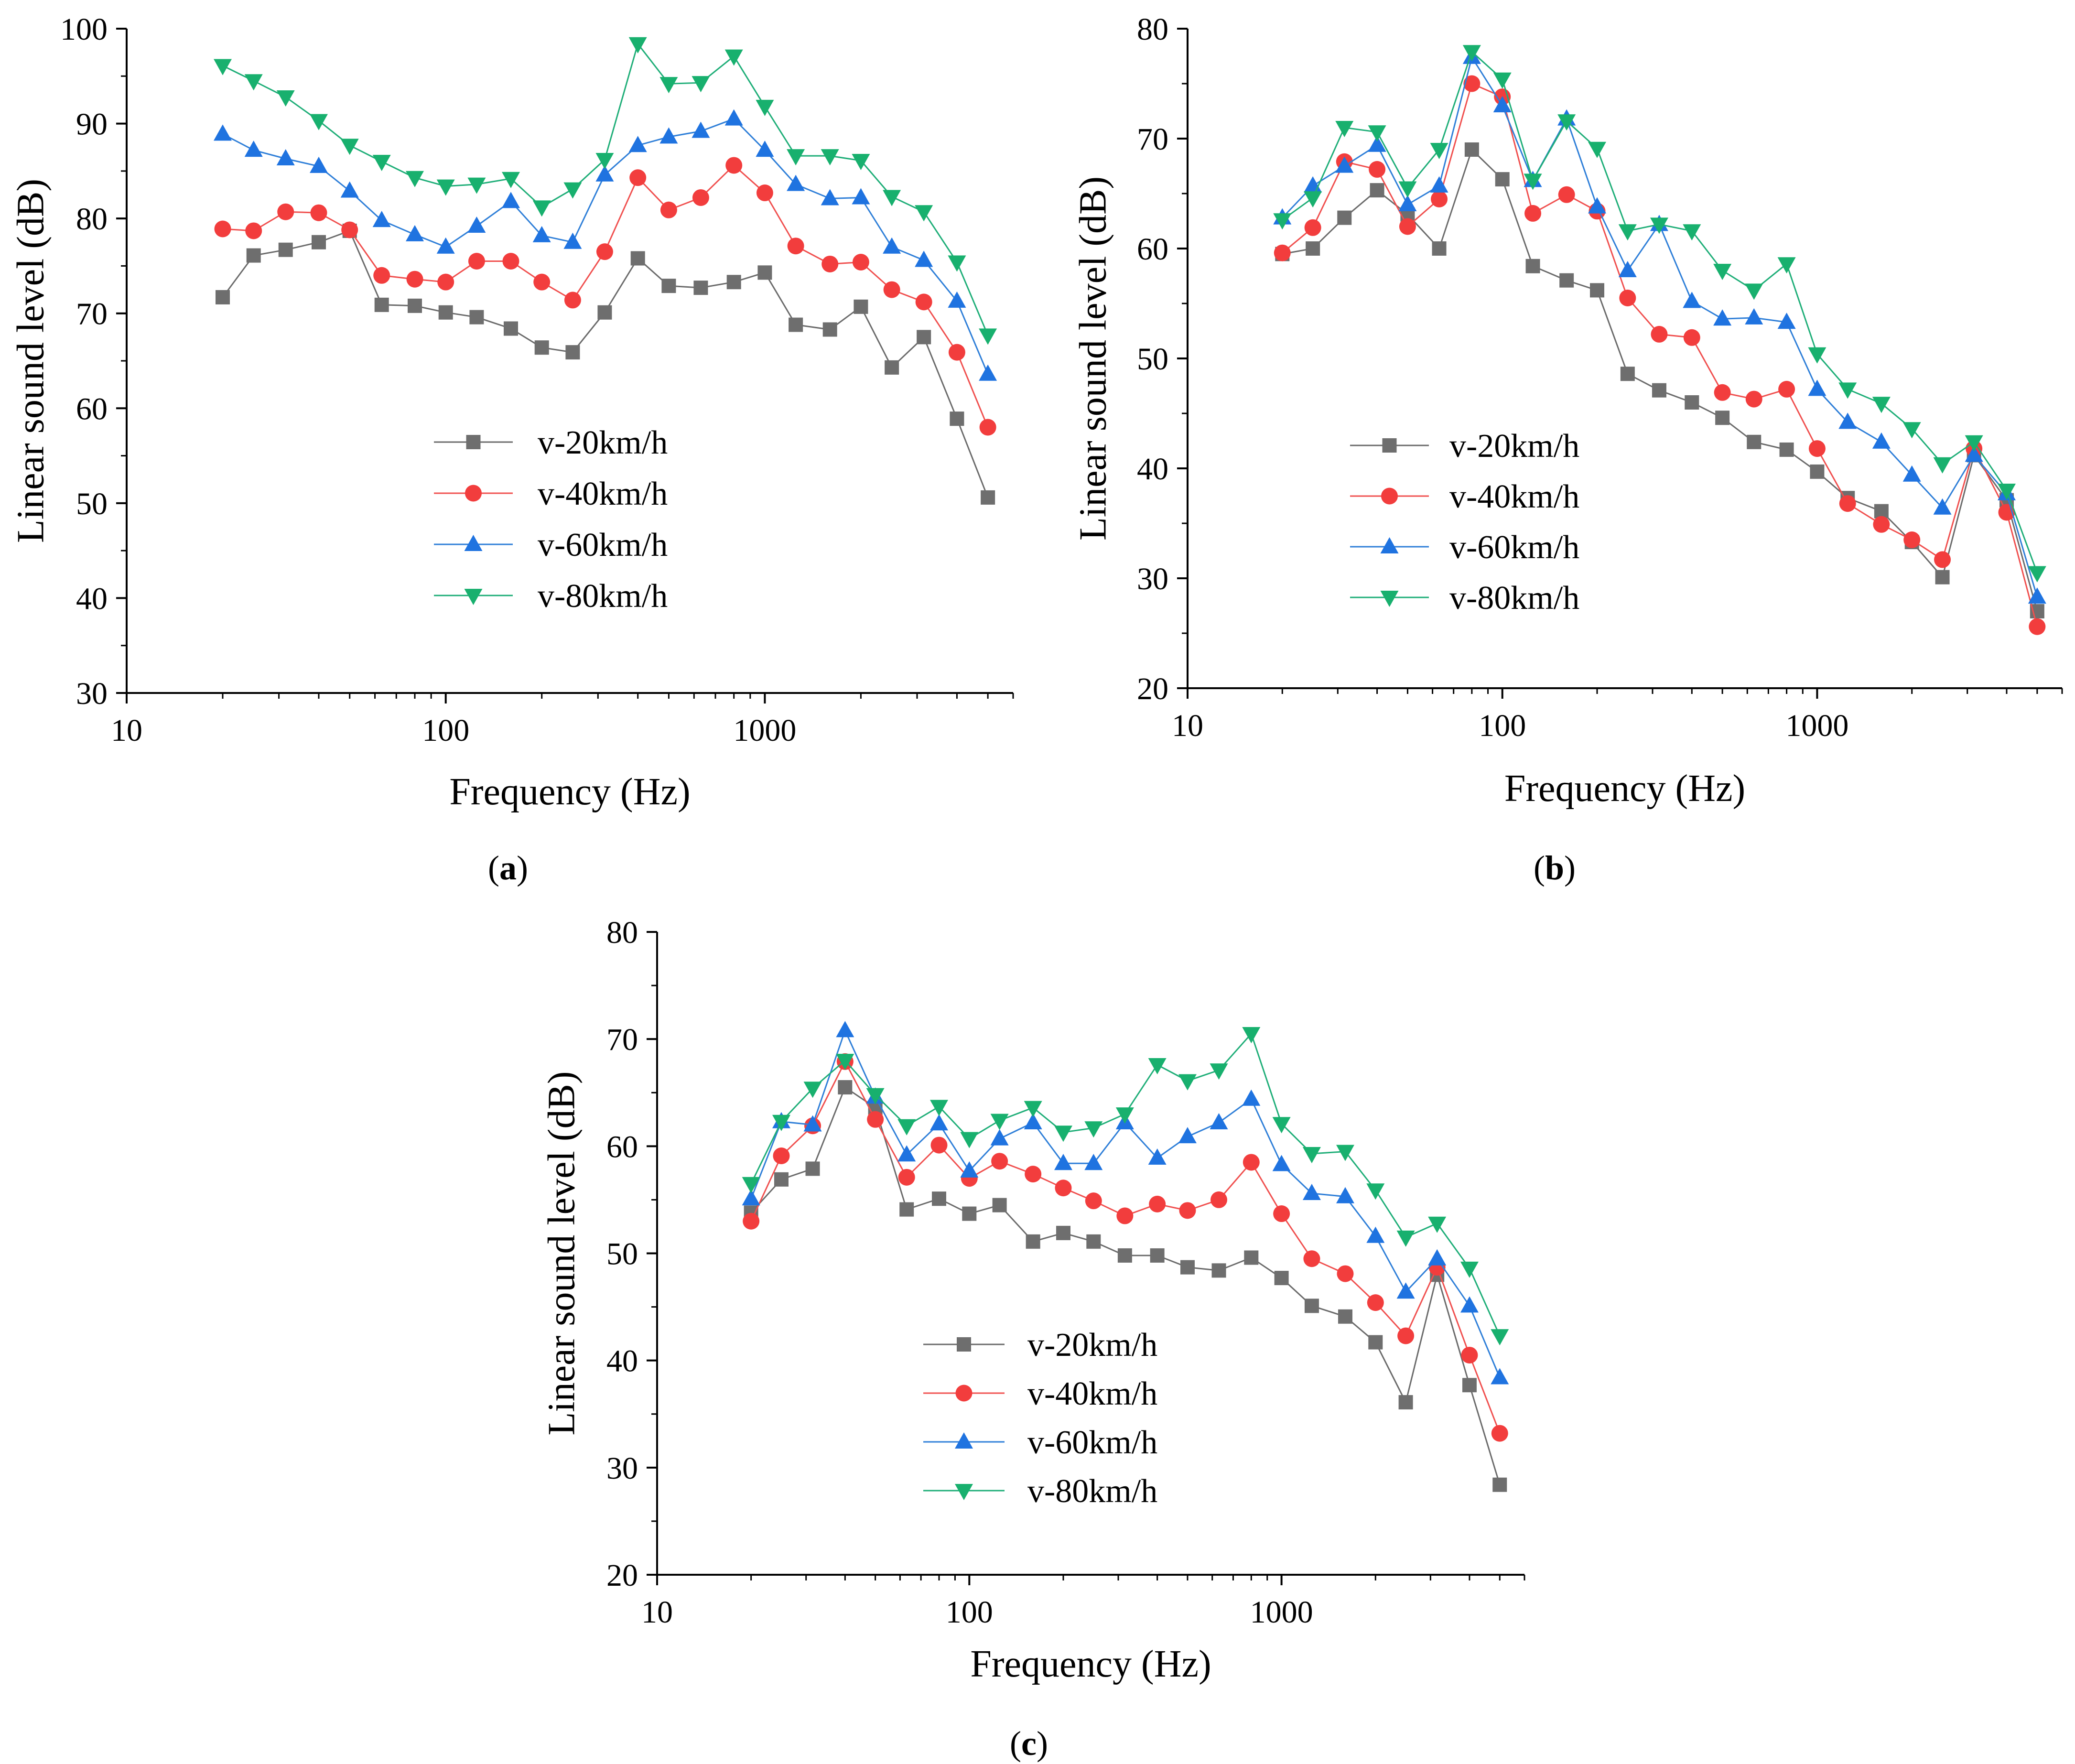 Image resolution: width=2075 pixels, height=1764 pixels. I want to click on y-tick-label: 60, so click(622, 1146).